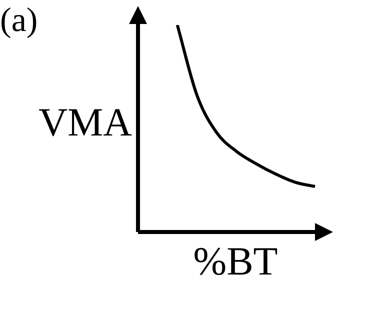 The image size is (370, 324). I want to click on y-axis-title: VMA, so click(85, 122).